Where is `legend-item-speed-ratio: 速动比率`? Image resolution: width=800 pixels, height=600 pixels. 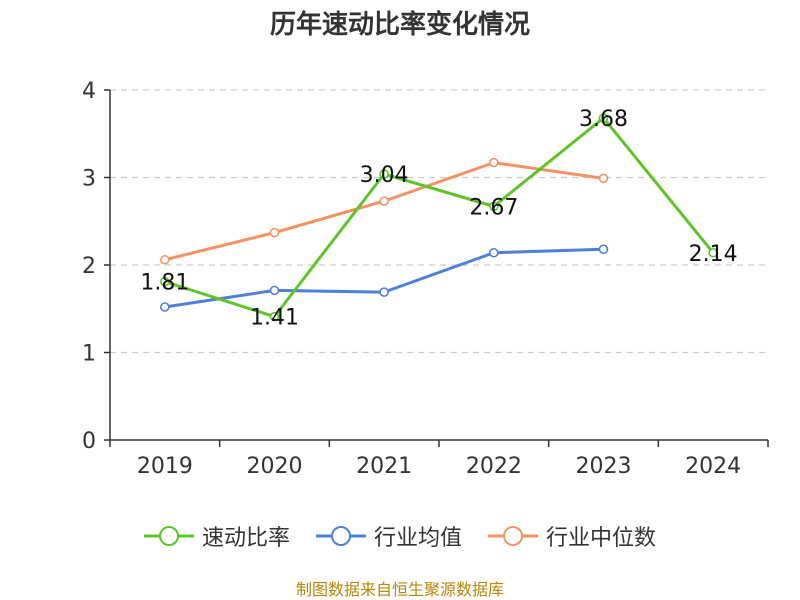 legend-item-speed-ratio: 速动比率 is located at coordinates (216, 536).